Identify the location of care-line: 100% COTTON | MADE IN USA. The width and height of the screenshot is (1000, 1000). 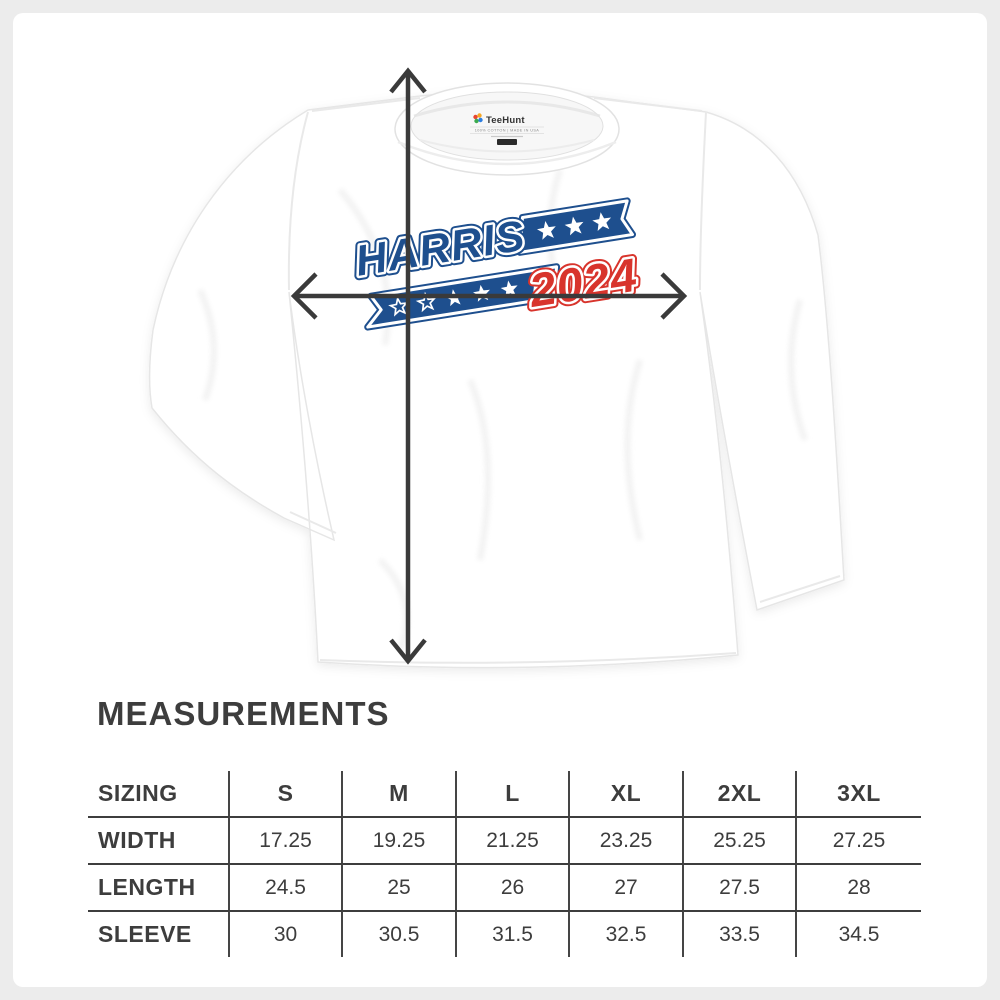
(507, 131).